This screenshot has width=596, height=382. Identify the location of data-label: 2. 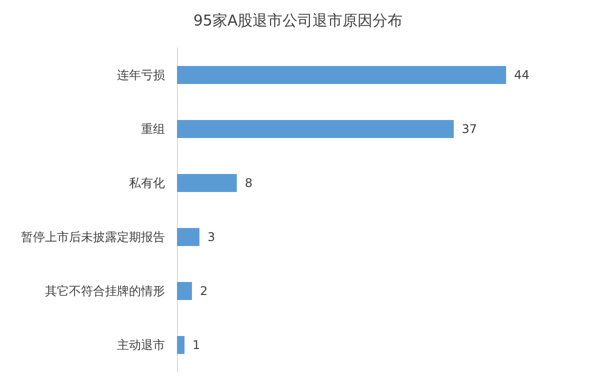
(204, 291).